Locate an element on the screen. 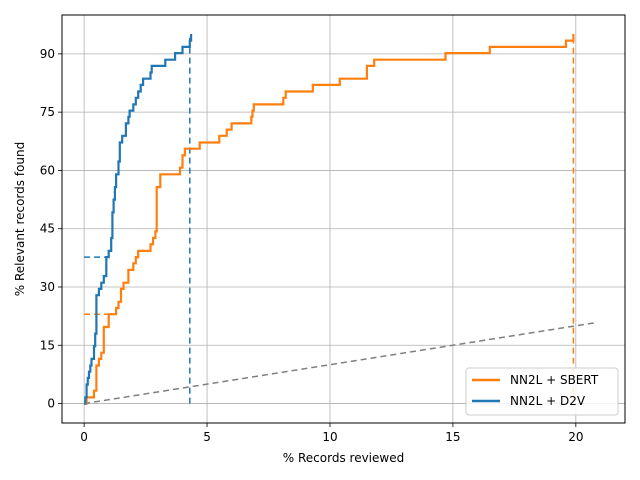  x-tick-label: 0 is located at coordinates (84, 437).